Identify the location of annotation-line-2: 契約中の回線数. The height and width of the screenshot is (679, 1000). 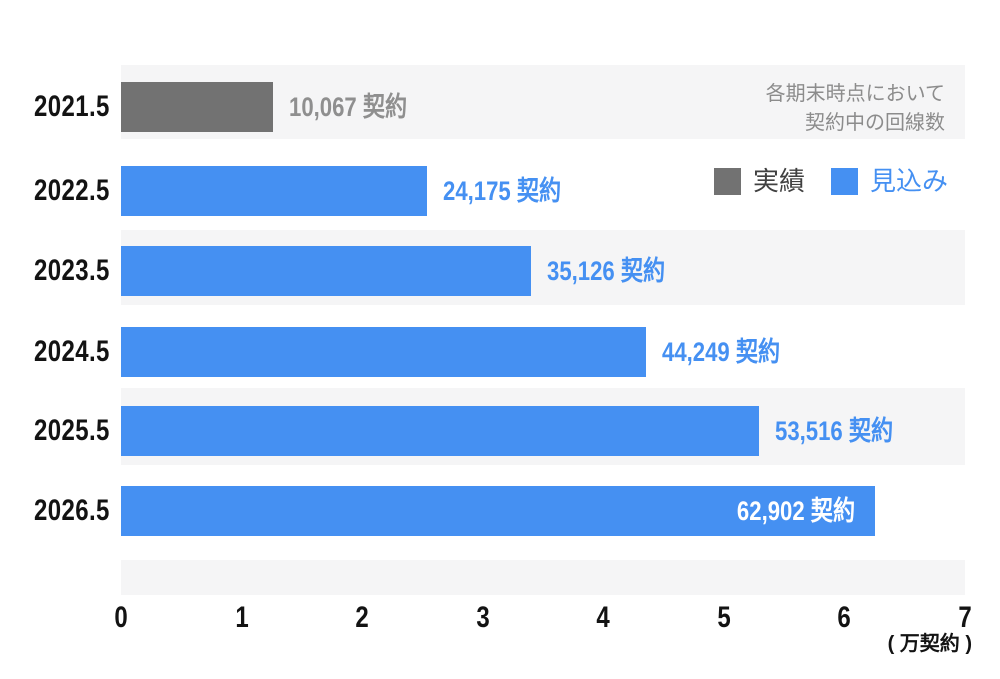
(875, 123).